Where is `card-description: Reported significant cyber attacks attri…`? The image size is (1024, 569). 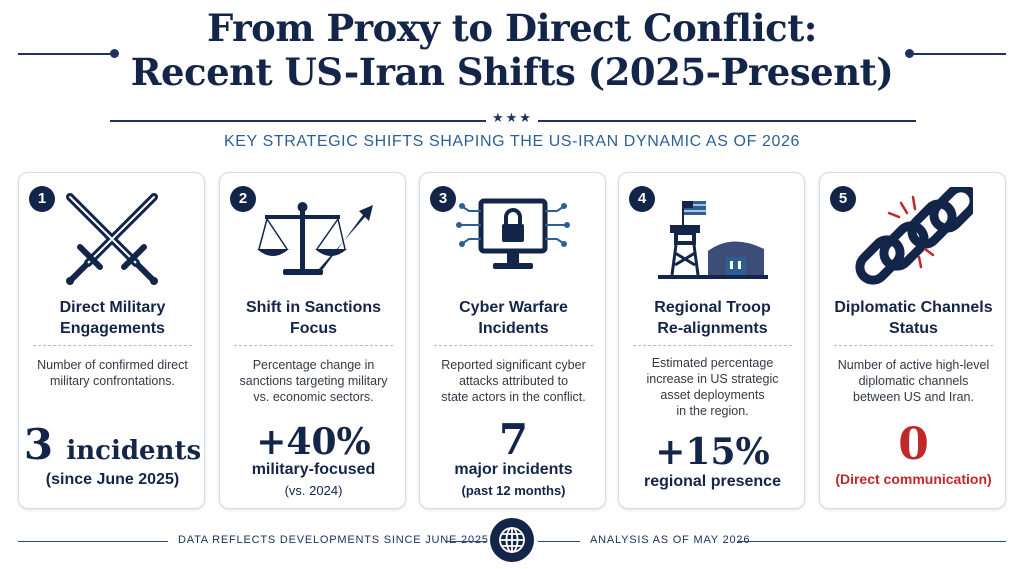 card-description: Reported significant cyber attacks attri… is located at coordinates (513, 381).